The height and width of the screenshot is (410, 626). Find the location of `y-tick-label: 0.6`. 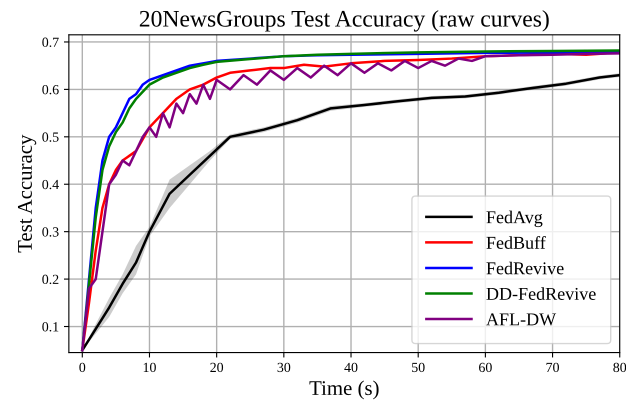

y-tick-label: 0.6 is located at coordinates (50, 89).